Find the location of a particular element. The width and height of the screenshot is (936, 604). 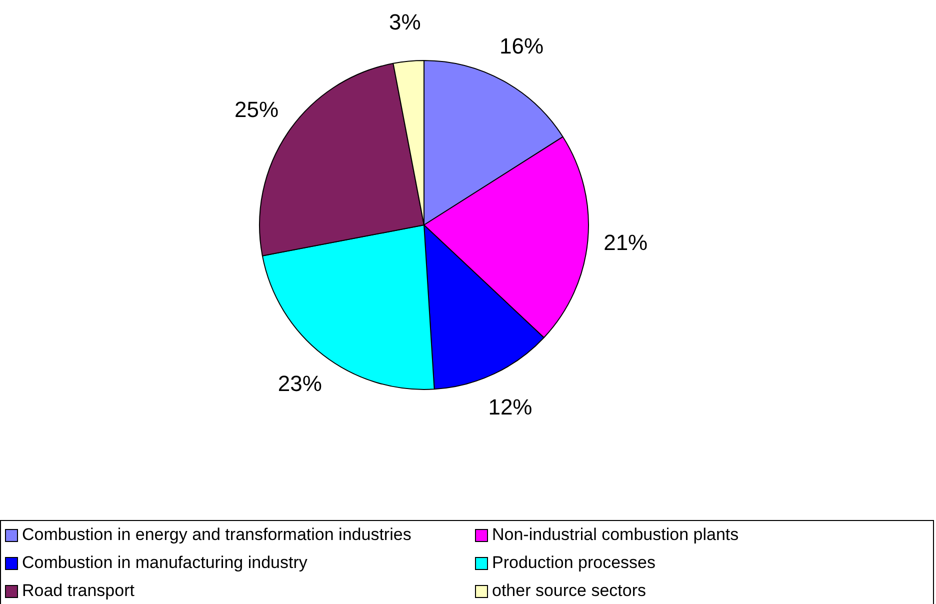

data-label: 16% is located at coordinates (522, 46).